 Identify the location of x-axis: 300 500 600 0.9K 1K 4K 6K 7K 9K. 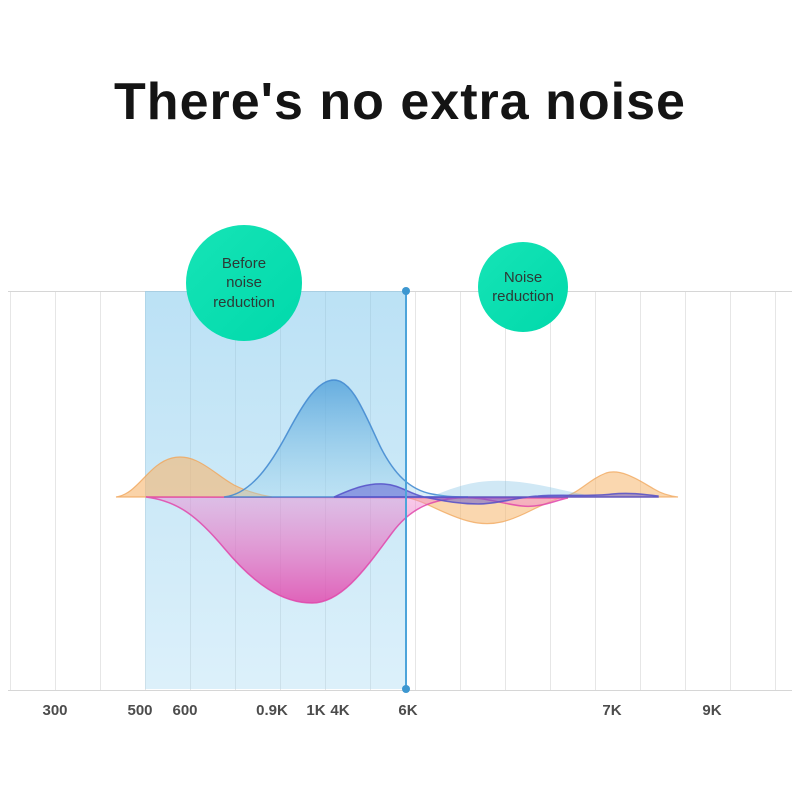
(400, 714).